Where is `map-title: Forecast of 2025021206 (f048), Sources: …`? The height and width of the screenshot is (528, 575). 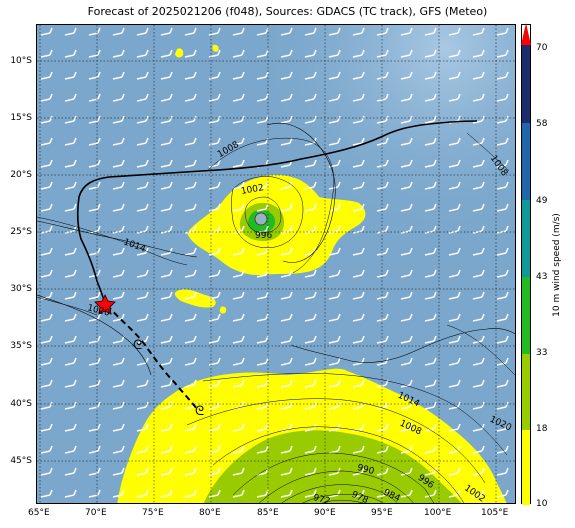
map-title: Forecast of 2025021206 (f048), Sources: … is located at coordinates (287, 11).